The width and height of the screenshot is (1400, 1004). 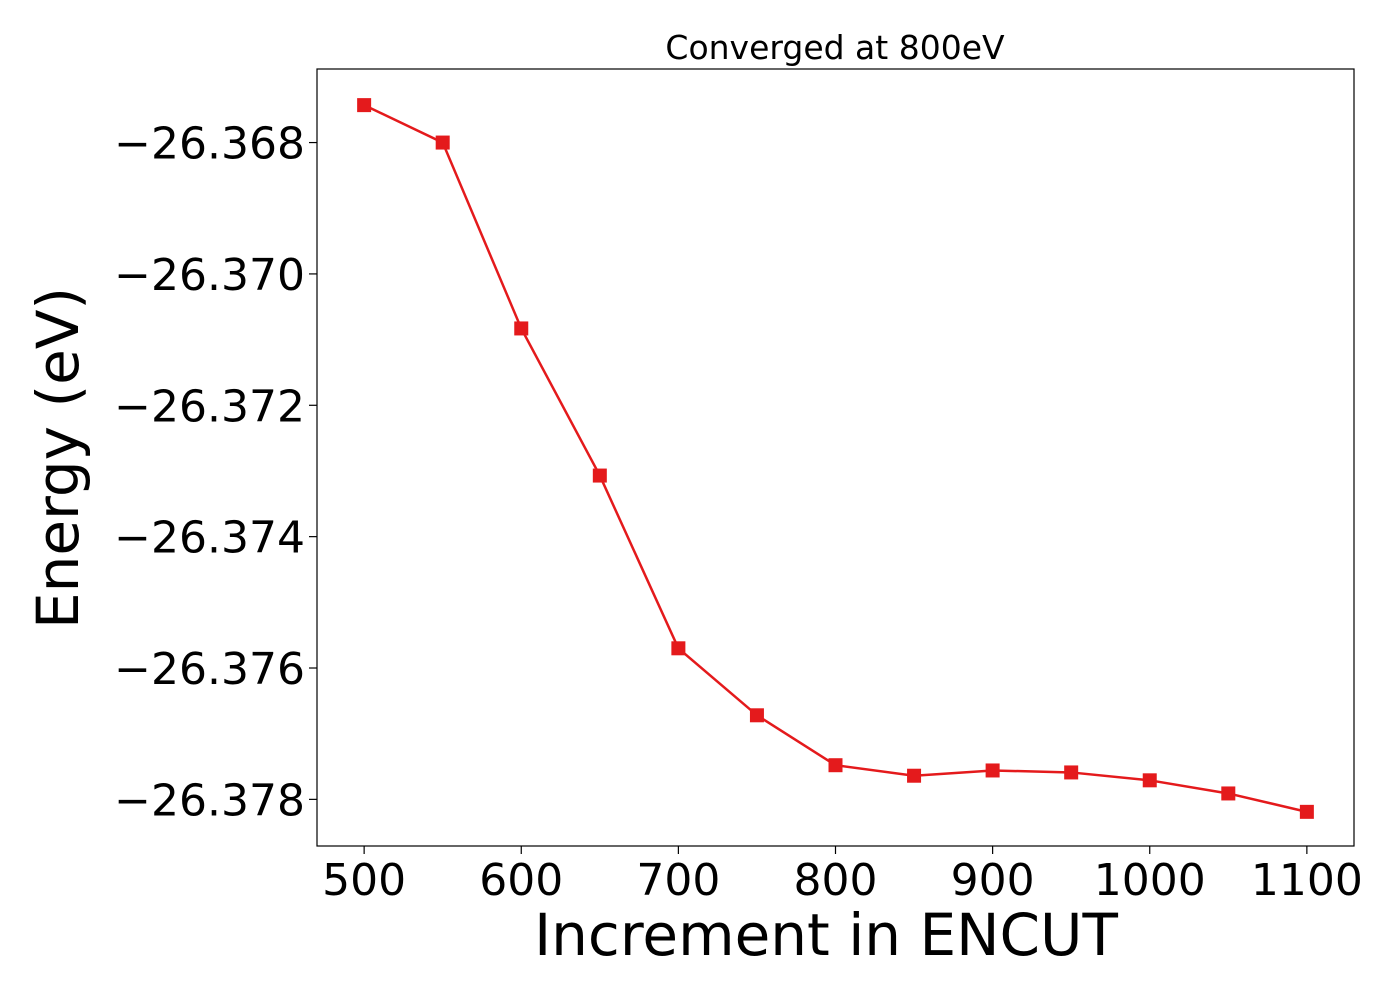 I want to click on y-tick-label: −26.370, so click(x=209, y=275).